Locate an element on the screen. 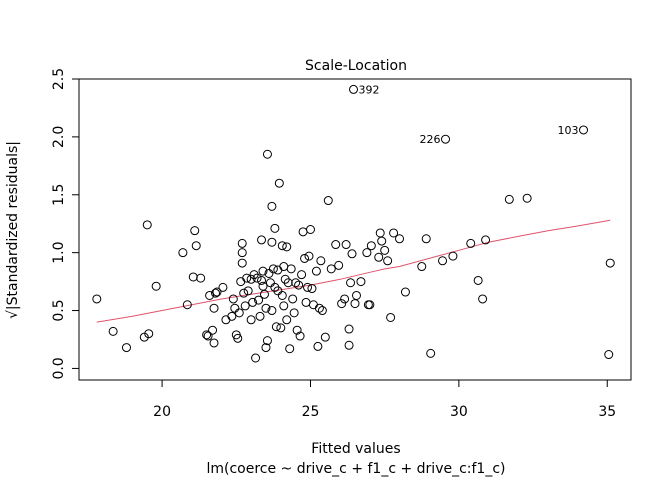 This screenshot has width=672, height=480. x-tick-label: 25 is located at coordinates (311, 412).